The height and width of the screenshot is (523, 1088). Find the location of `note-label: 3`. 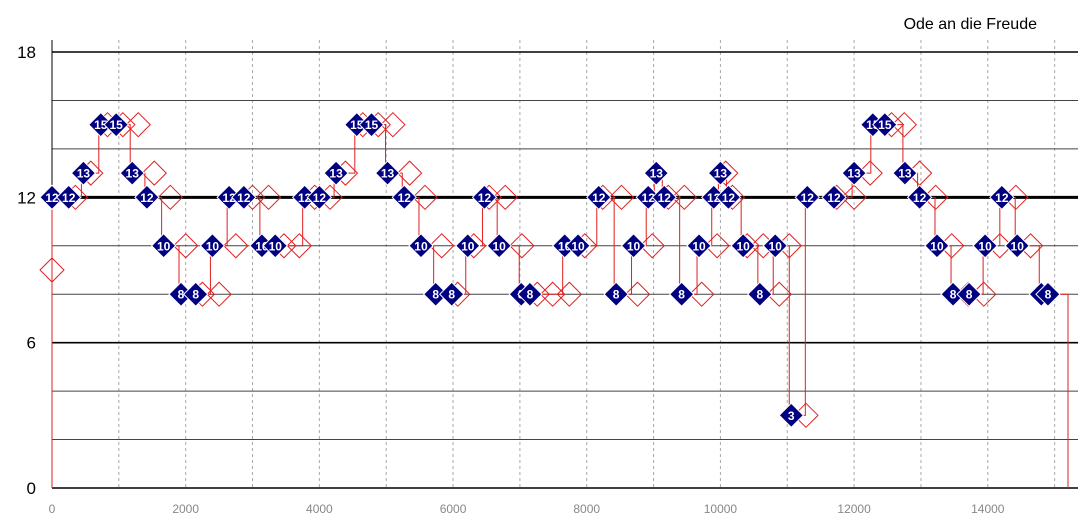

note-label: 3 is located at coordinates (791, 416).